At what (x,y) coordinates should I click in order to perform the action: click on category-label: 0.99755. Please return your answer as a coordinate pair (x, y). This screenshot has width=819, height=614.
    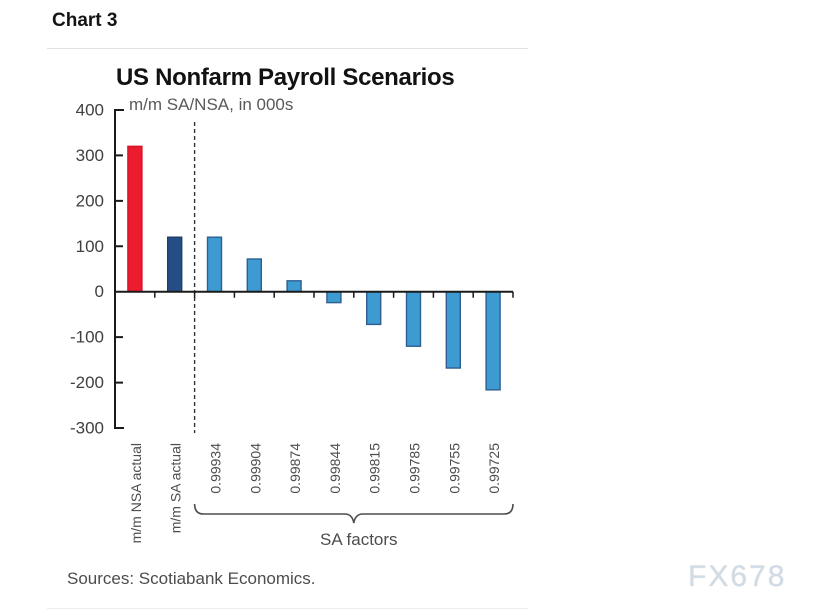
    Looking at the image, I should click on (454, 468).